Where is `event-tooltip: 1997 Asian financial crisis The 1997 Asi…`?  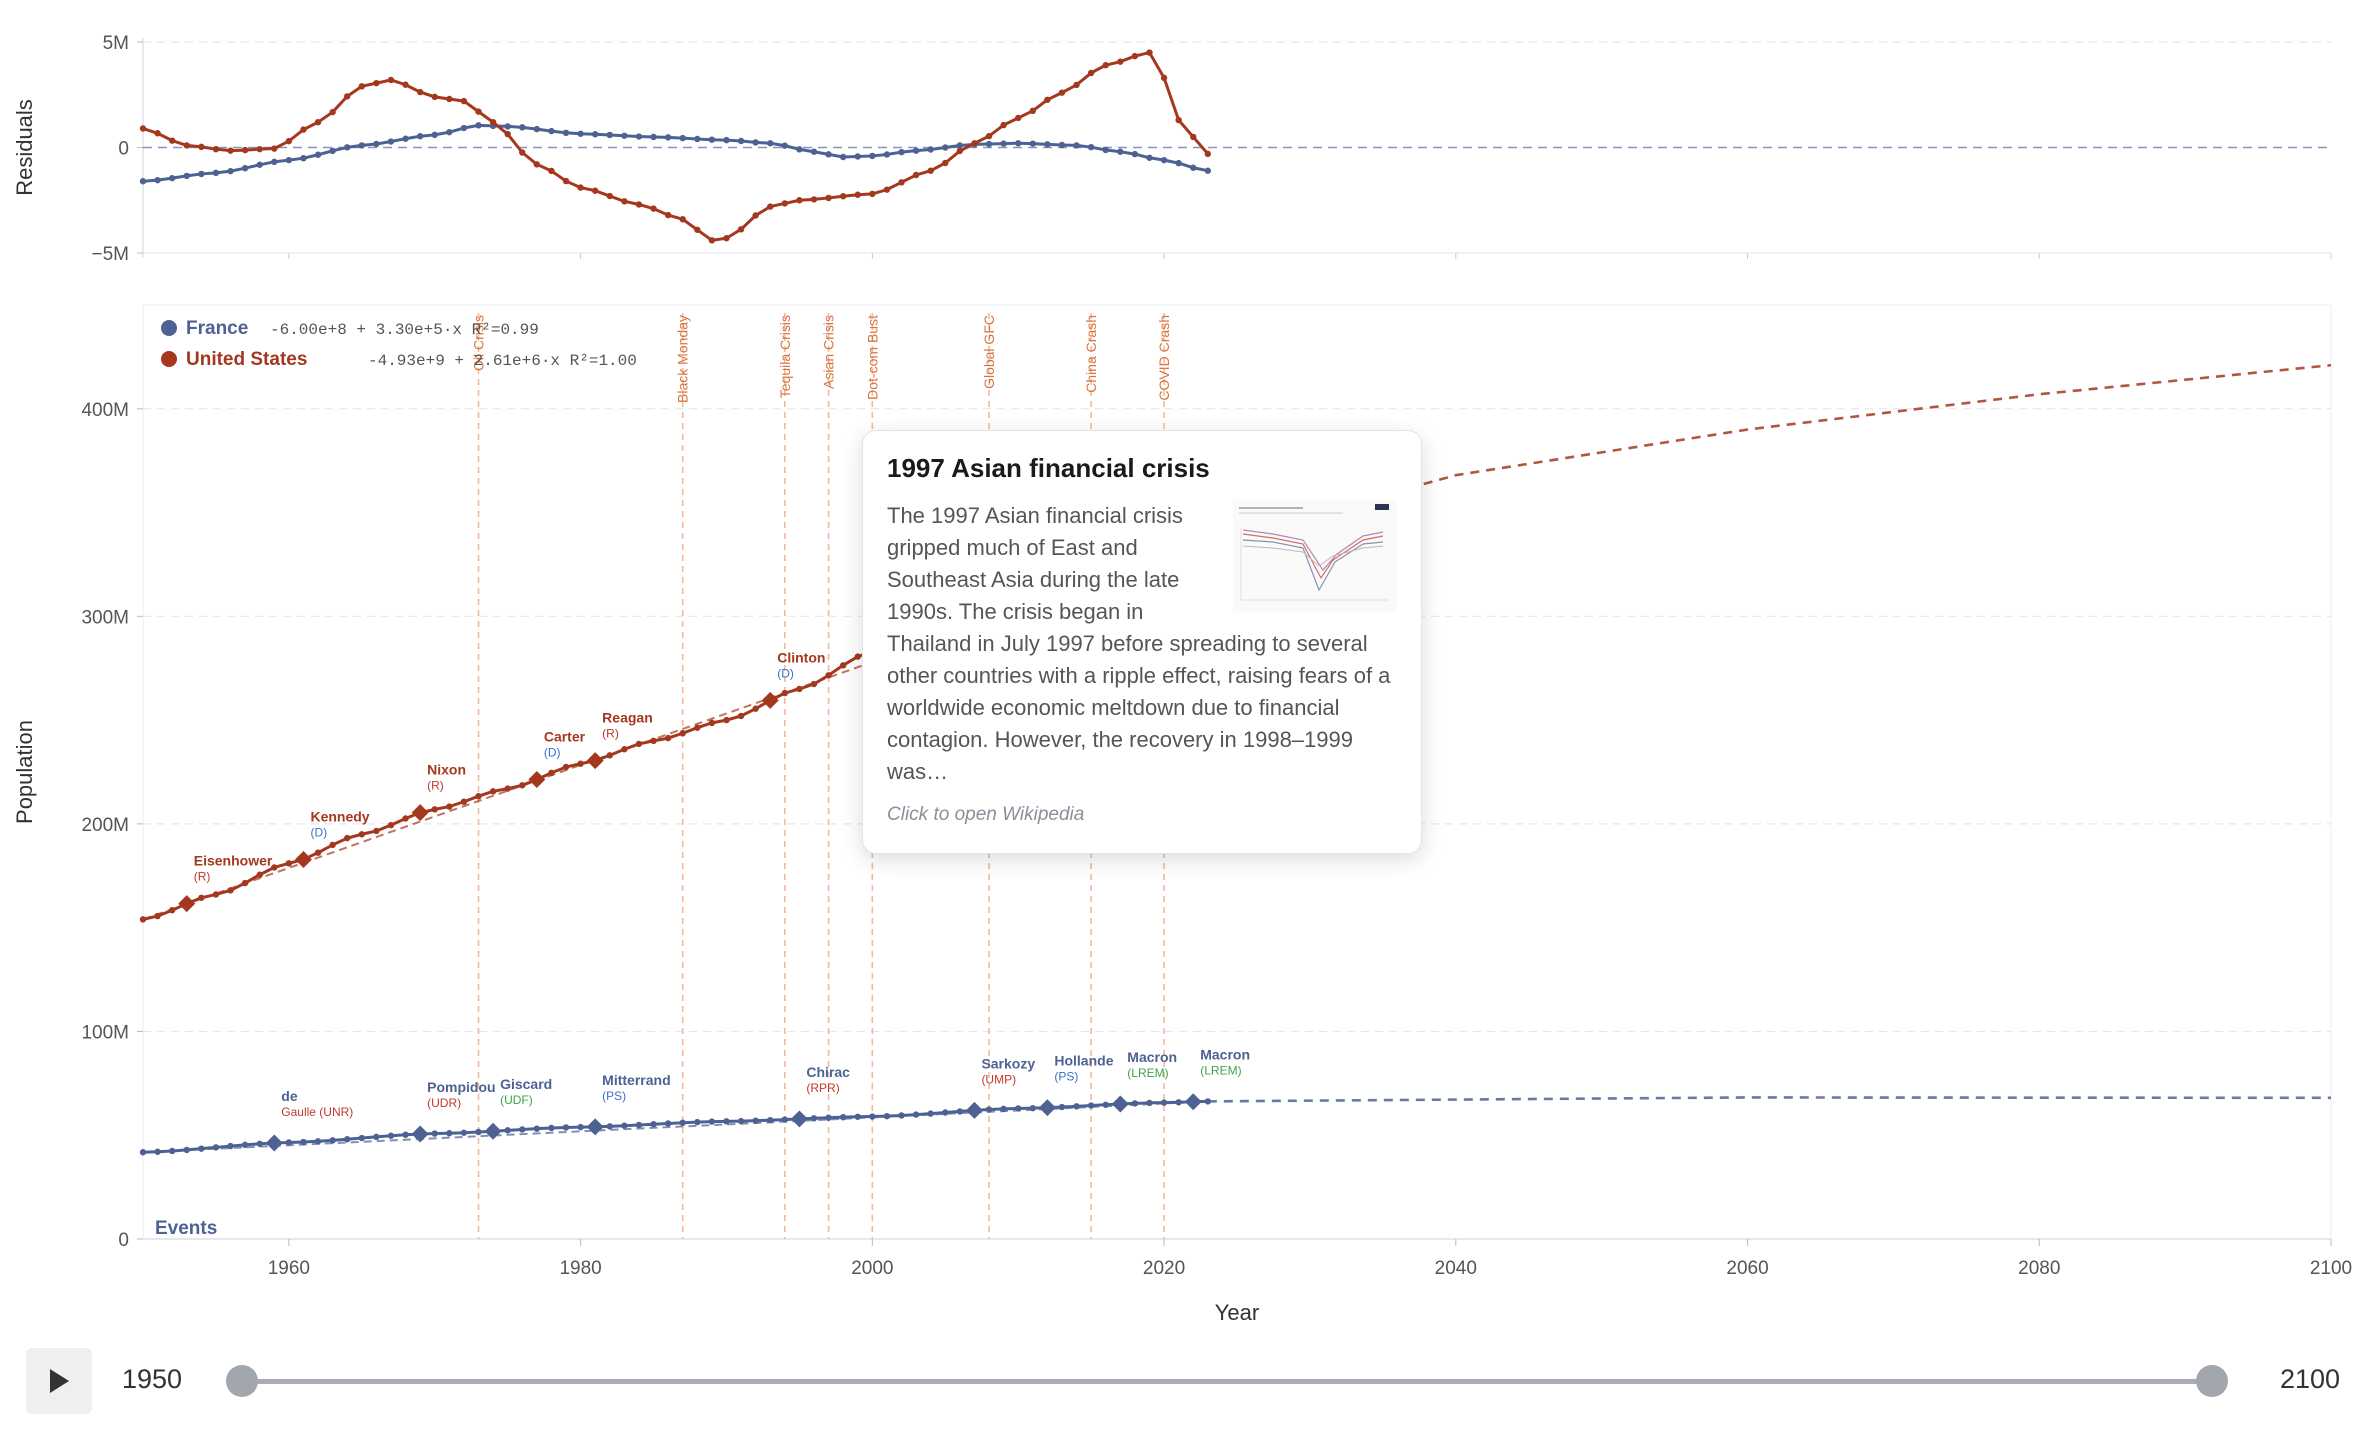
event-tooltip: 1997 Asian financial crisis The 1997 Asi… is located at coordinates (1142, 642).